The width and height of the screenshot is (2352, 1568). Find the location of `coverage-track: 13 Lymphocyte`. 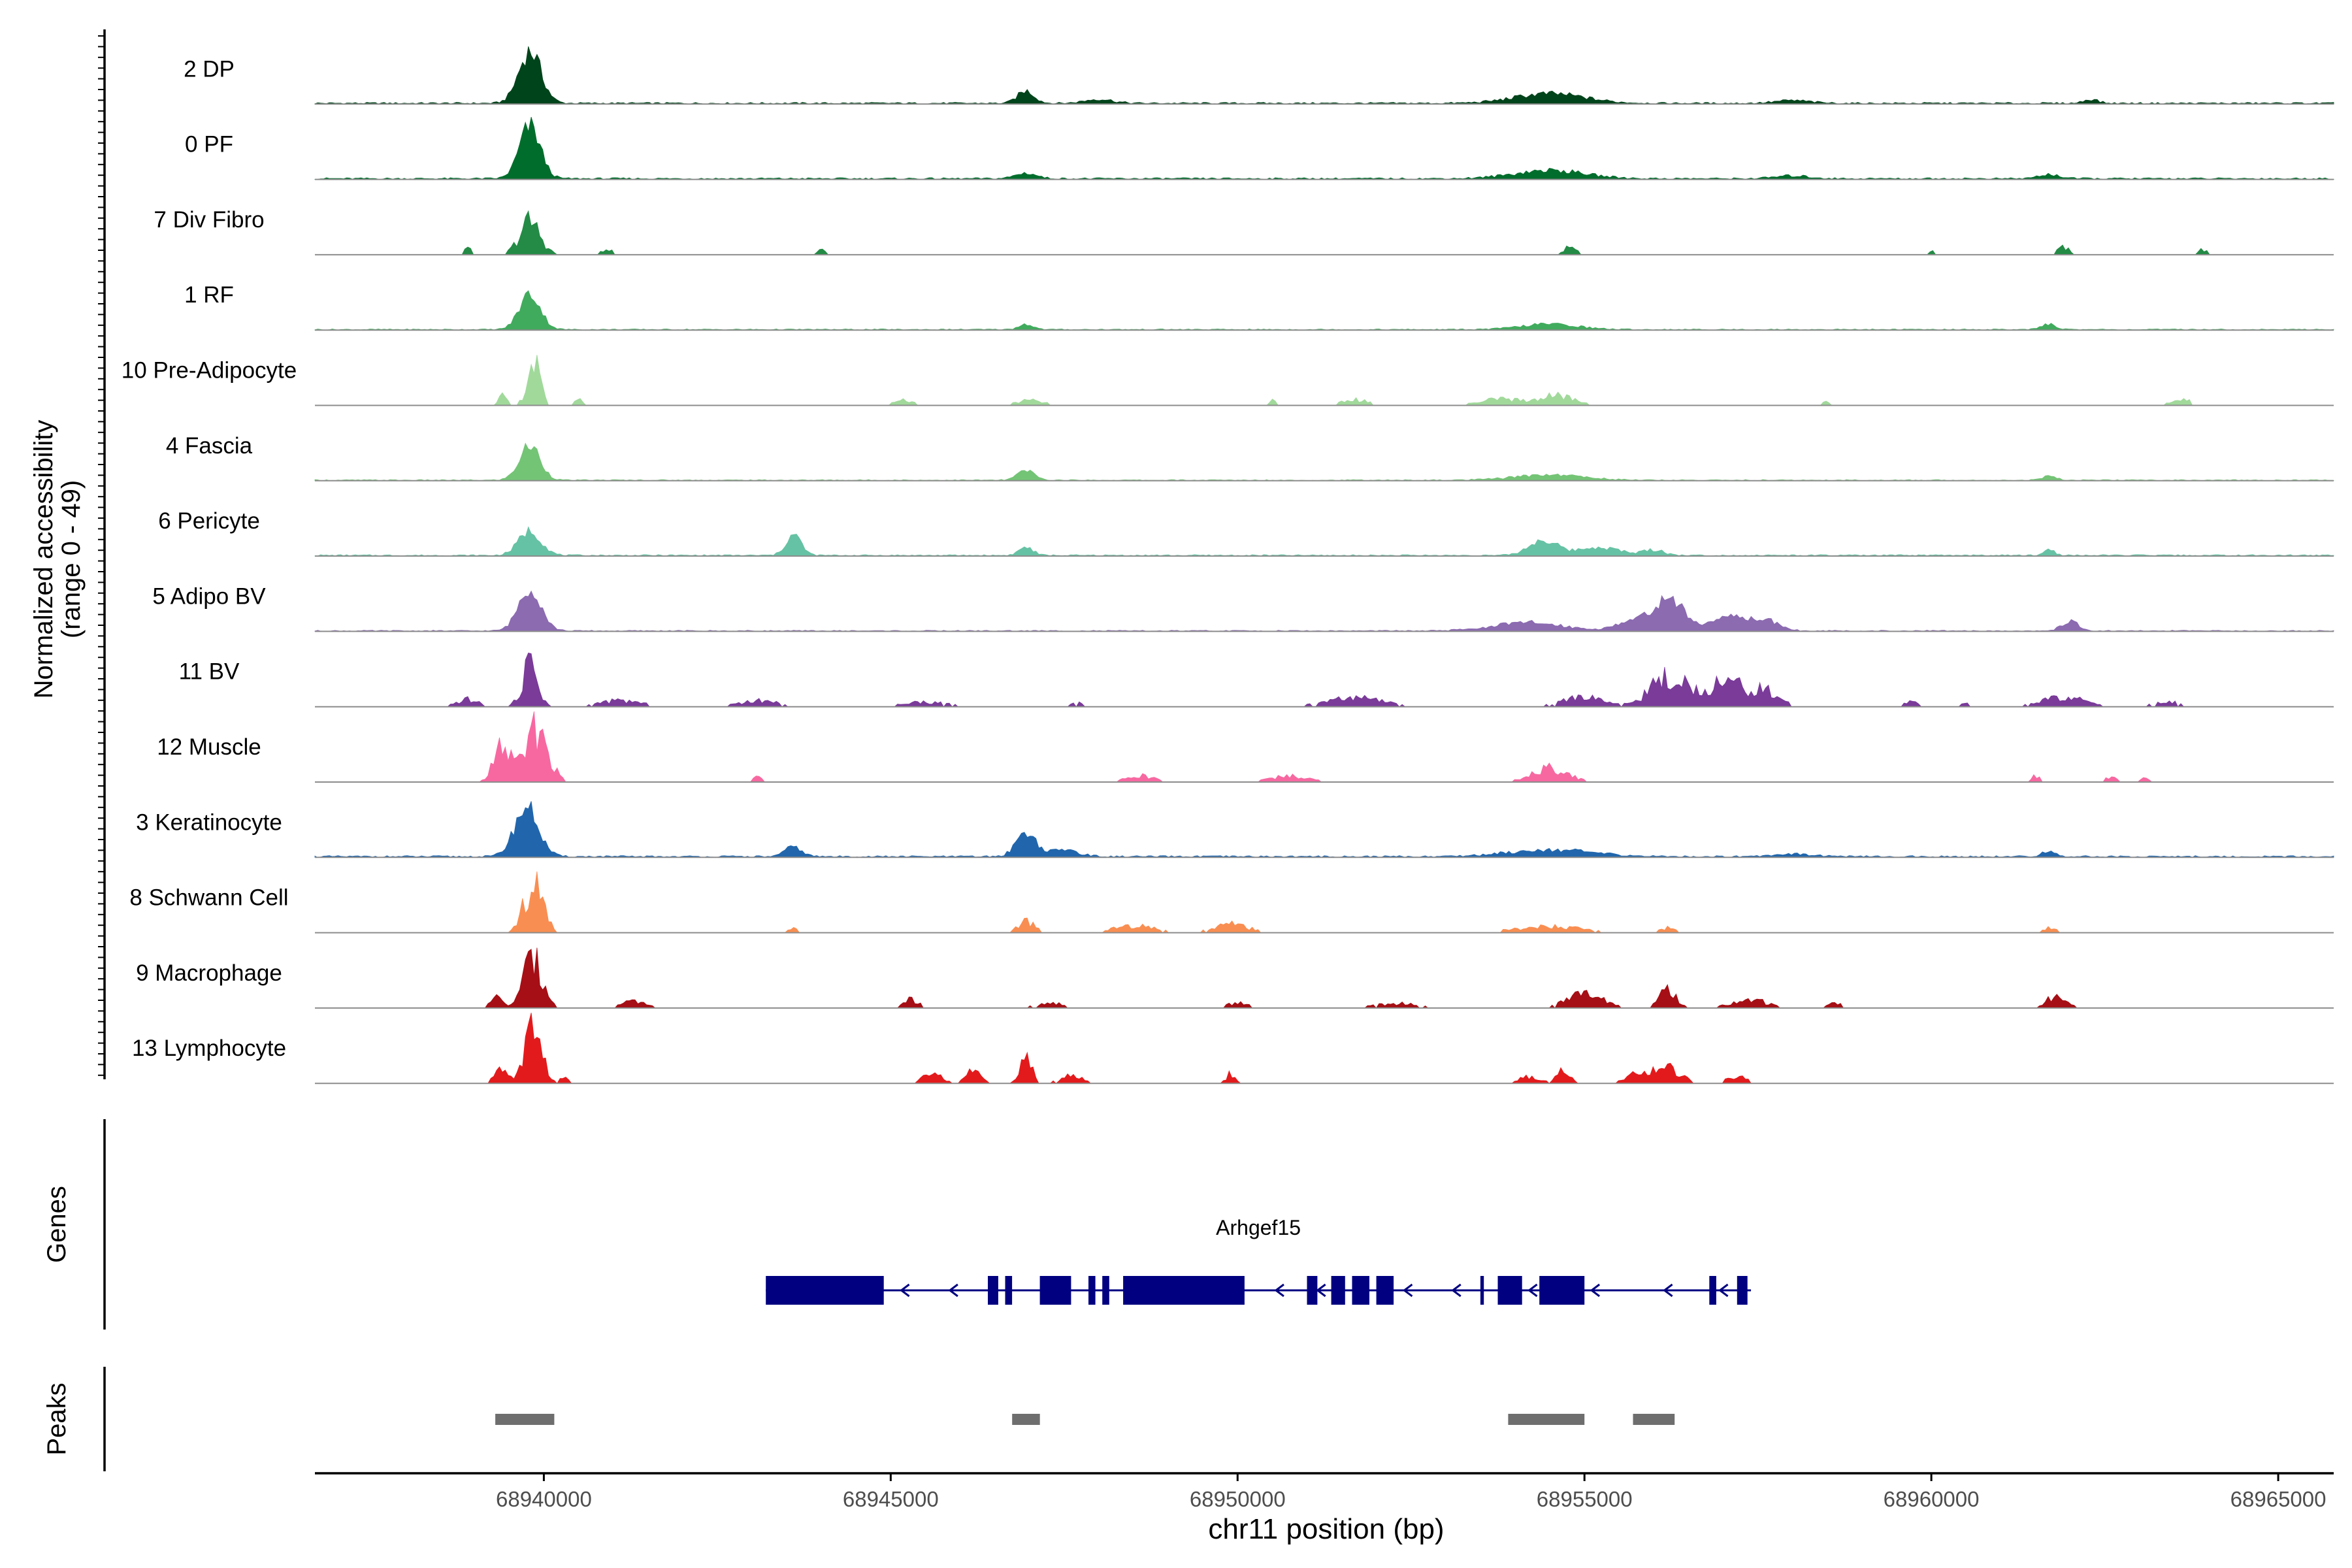

coverage-track: 13 Lymphocyte is located at coordinates (1233, 1049).